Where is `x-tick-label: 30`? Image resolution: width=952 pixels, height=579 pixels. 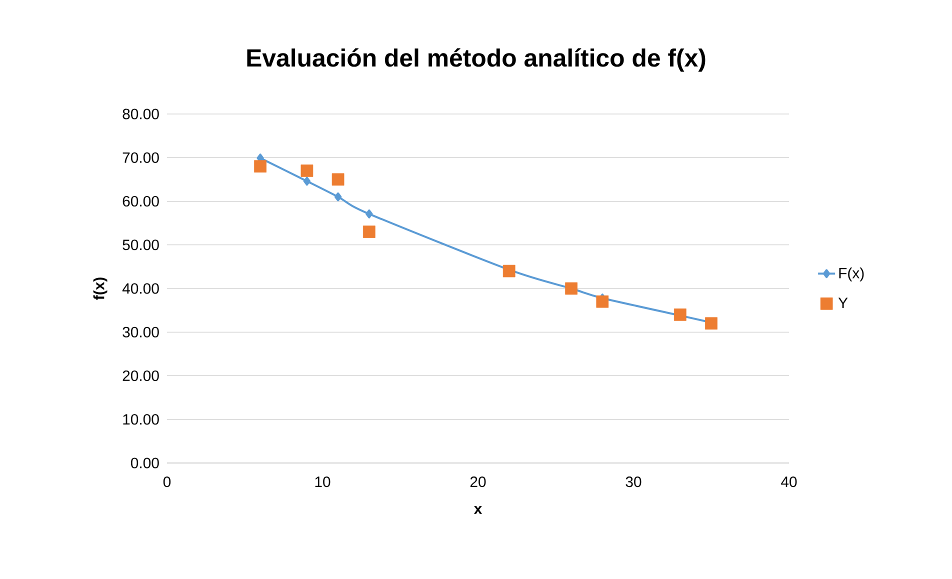 x-tick-label: 30 is located at coordinates (634, 482).